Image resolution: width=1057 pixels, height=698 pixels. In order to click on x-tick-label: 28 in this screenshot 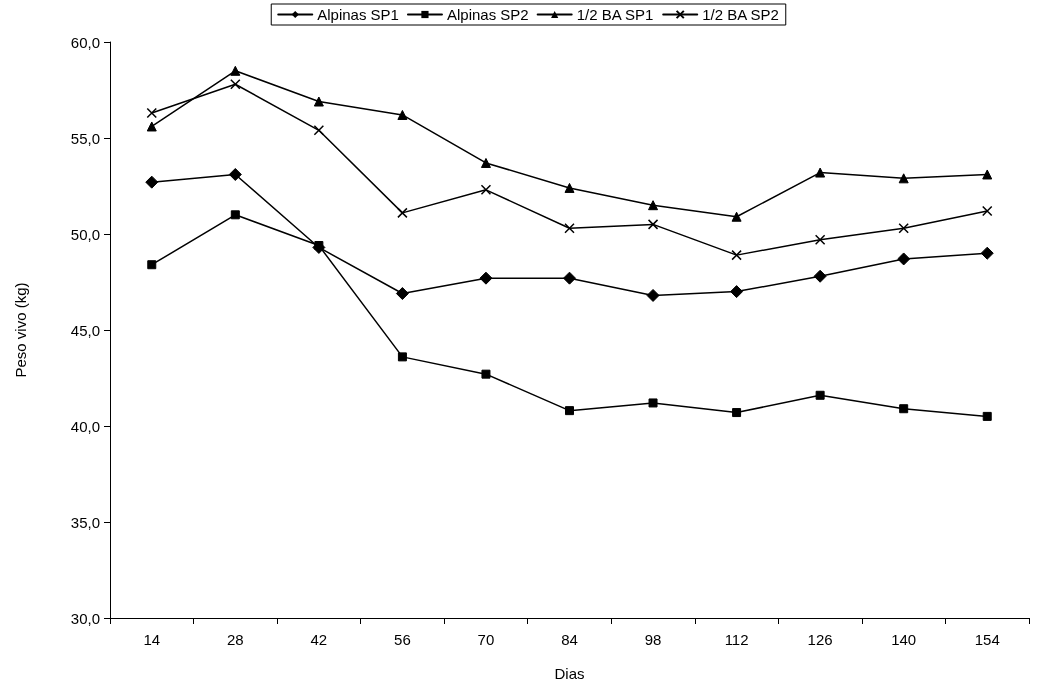, I will do `click(235, 639)`.